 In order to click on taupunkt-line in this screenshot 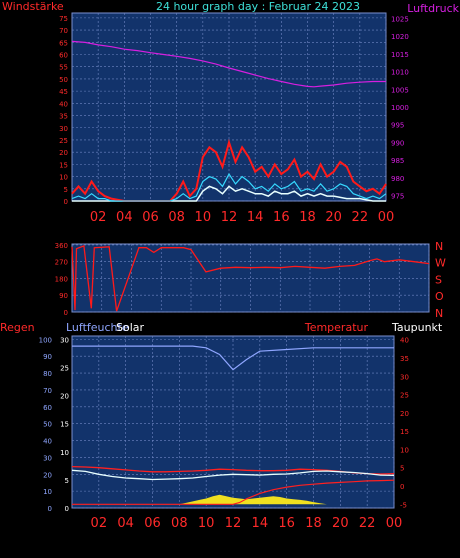, I will do `click(233, 475)`.